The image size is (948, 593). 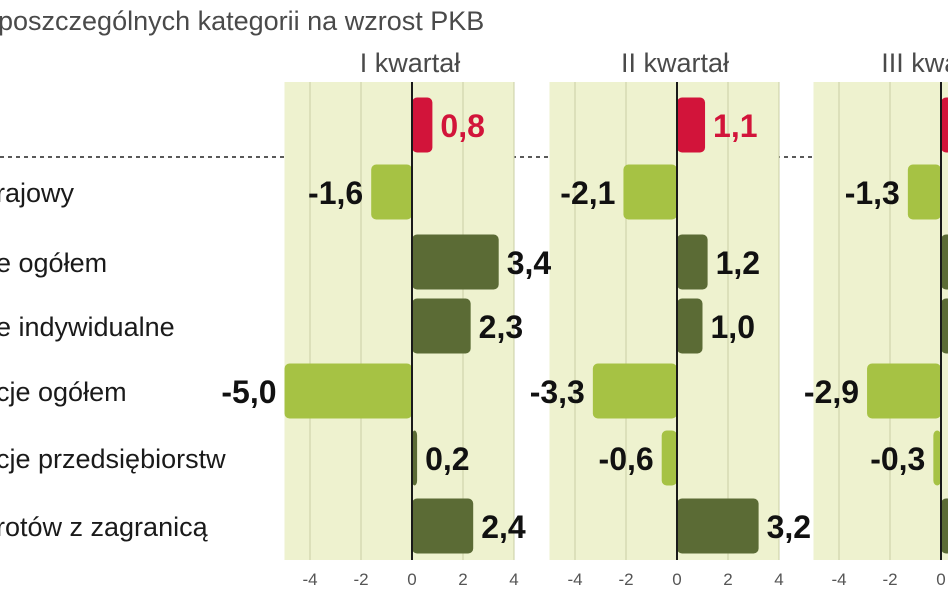 I want to click on row-label: rotów z zagranicą, so click(x=104, y=527).